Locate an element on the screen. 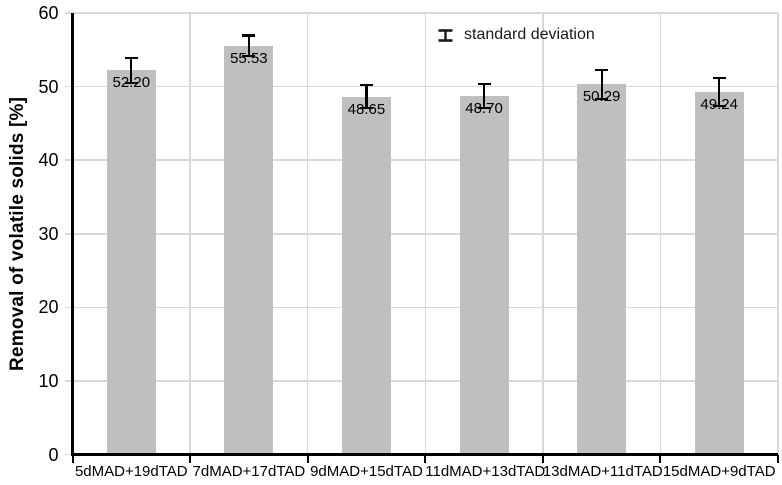 The image size is (782, 485). y-tick-label: 30 is located at coordinates (48, 233).